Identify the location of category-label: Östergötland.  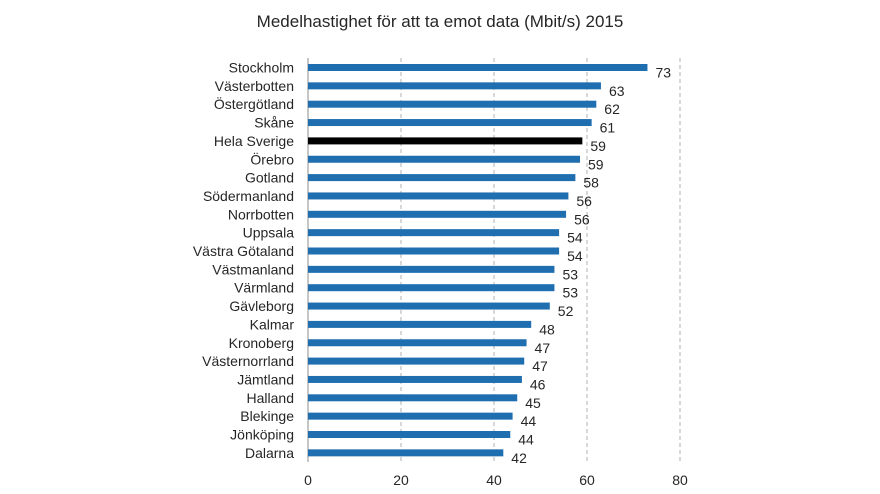
(254, 103).